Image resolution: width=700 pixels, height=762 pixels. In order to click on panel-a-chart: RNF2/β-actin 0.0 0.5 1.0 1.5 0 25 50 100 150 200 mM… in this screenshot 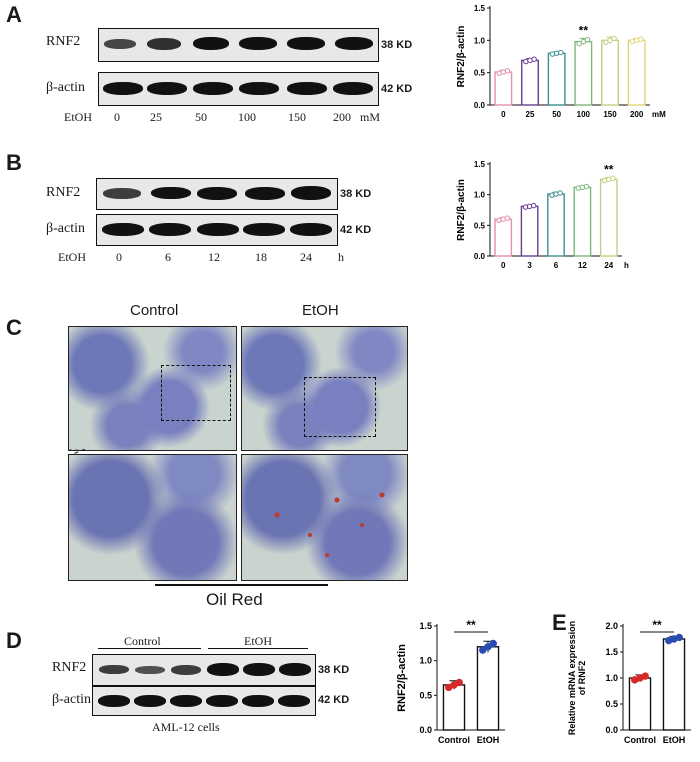, I will do `click(561, 61)`.